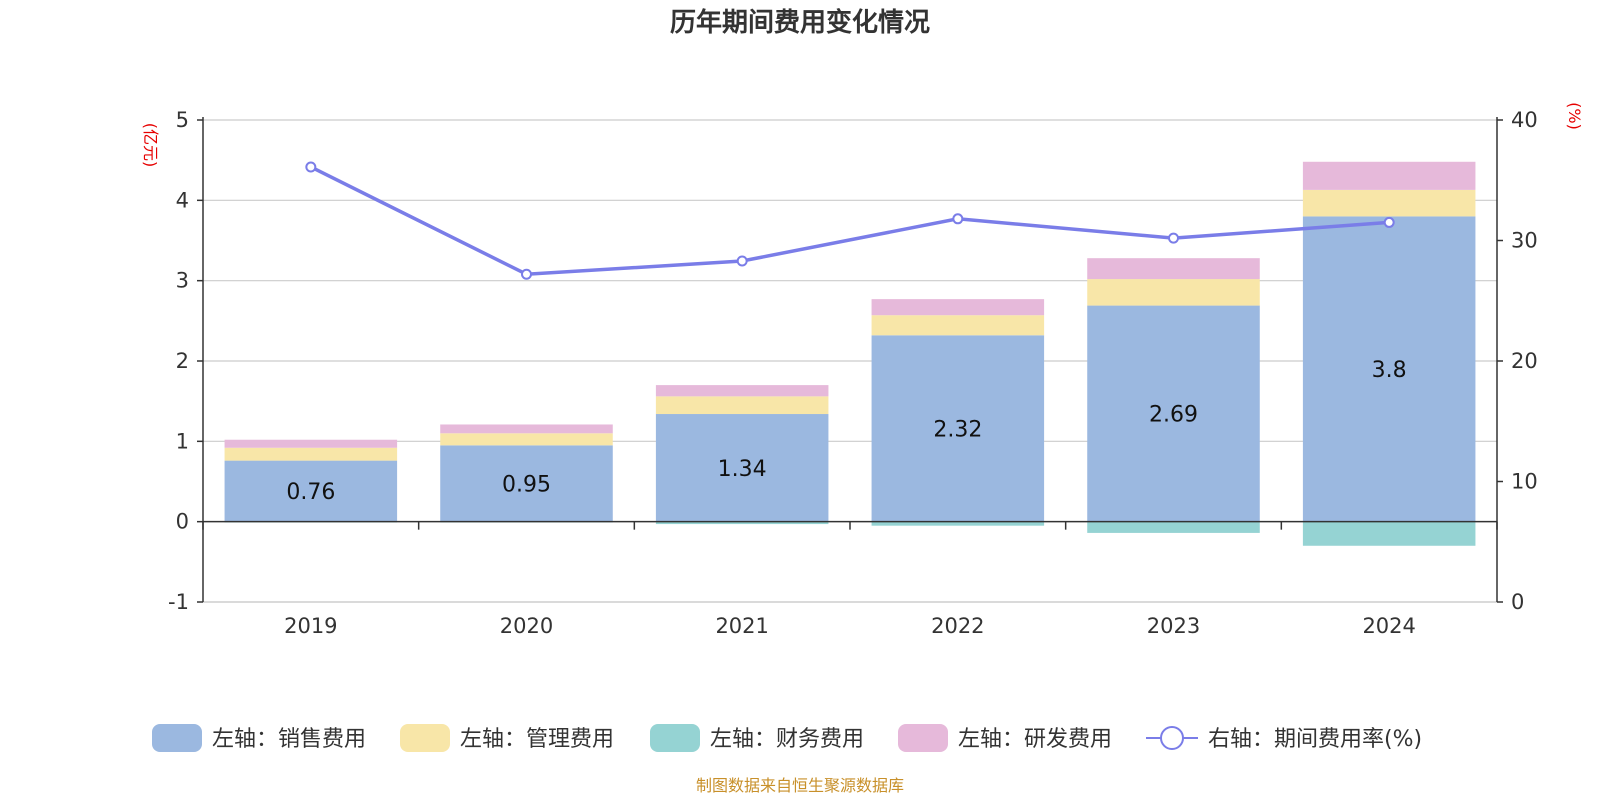 Image resolution: width=1600 pixels, height=800 pixels. What do you see at coordinates (958, 219) in the screenshot?
I see `rate-point-2022` at bounding box center [958, 219].